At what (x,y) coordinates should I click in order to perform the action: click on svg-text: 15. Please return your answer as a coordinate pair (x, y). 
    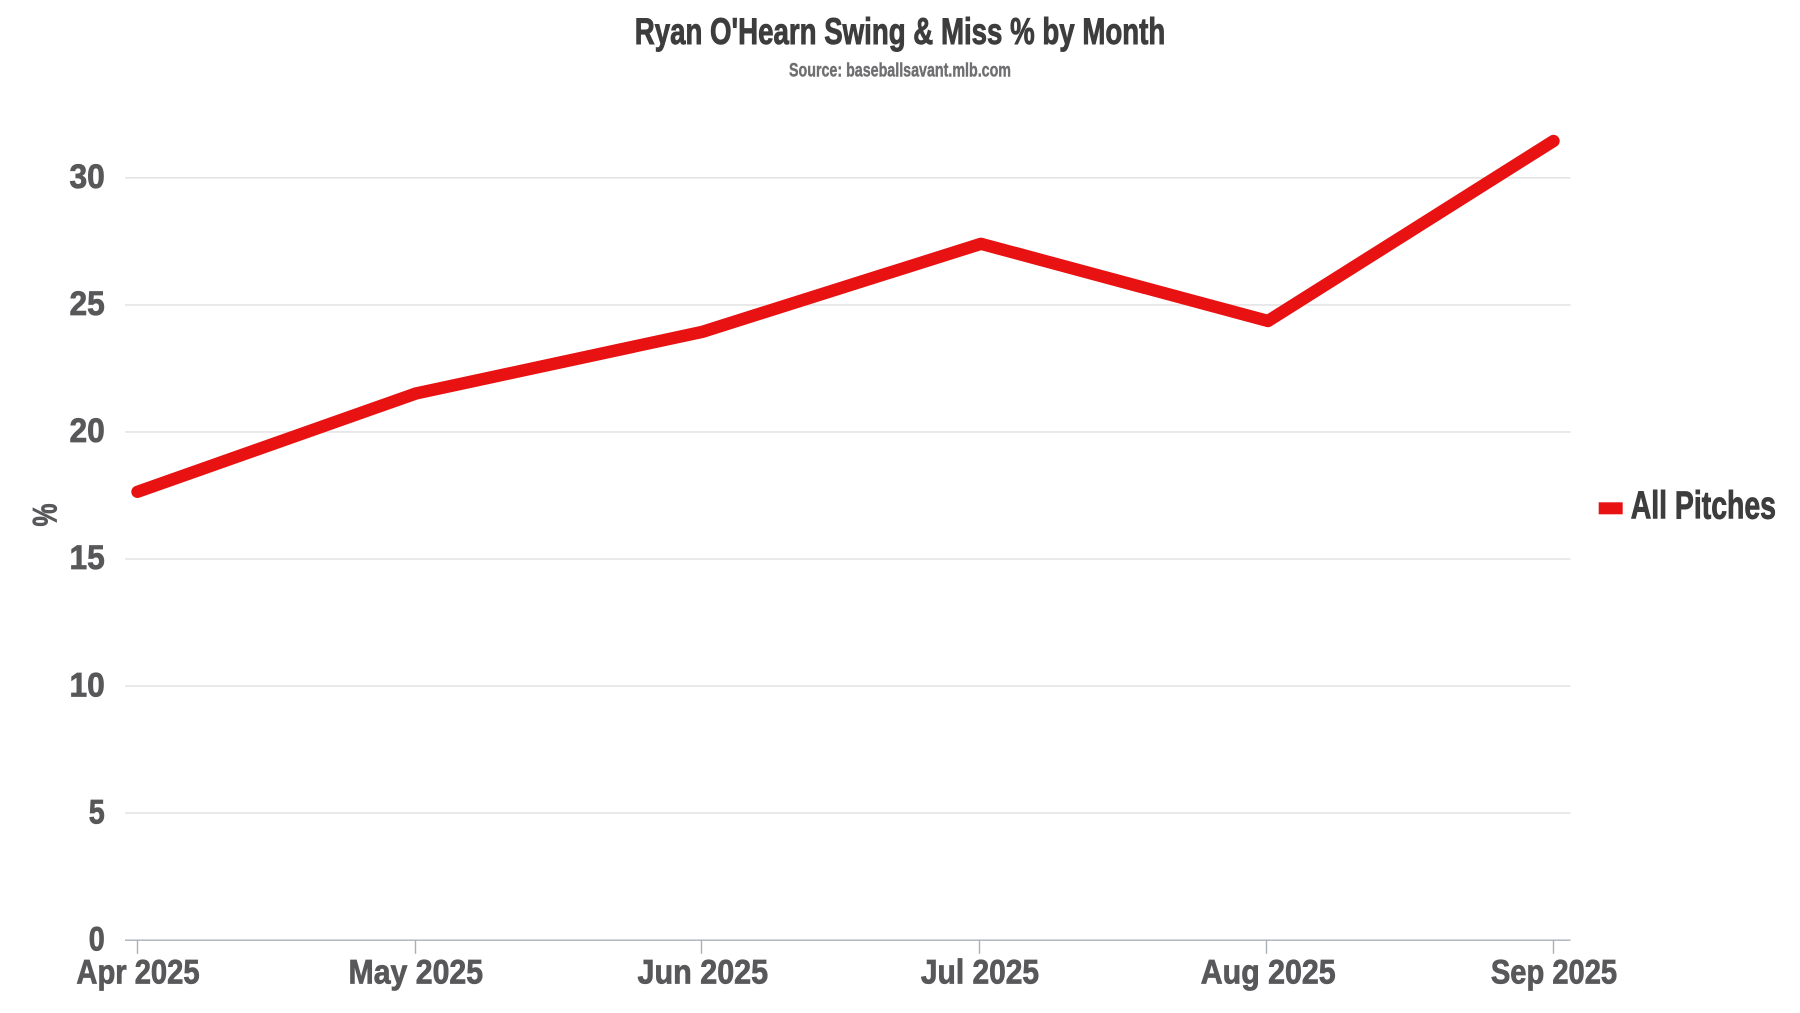
    Looking at the image, I should click on (87, 558).